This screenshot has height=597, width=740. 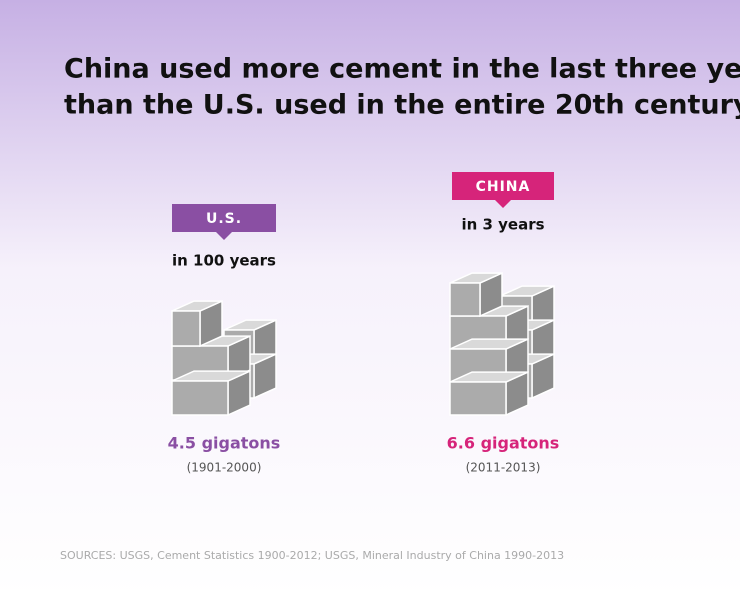 I want to click on us-badge, so click(x=224, y=222).